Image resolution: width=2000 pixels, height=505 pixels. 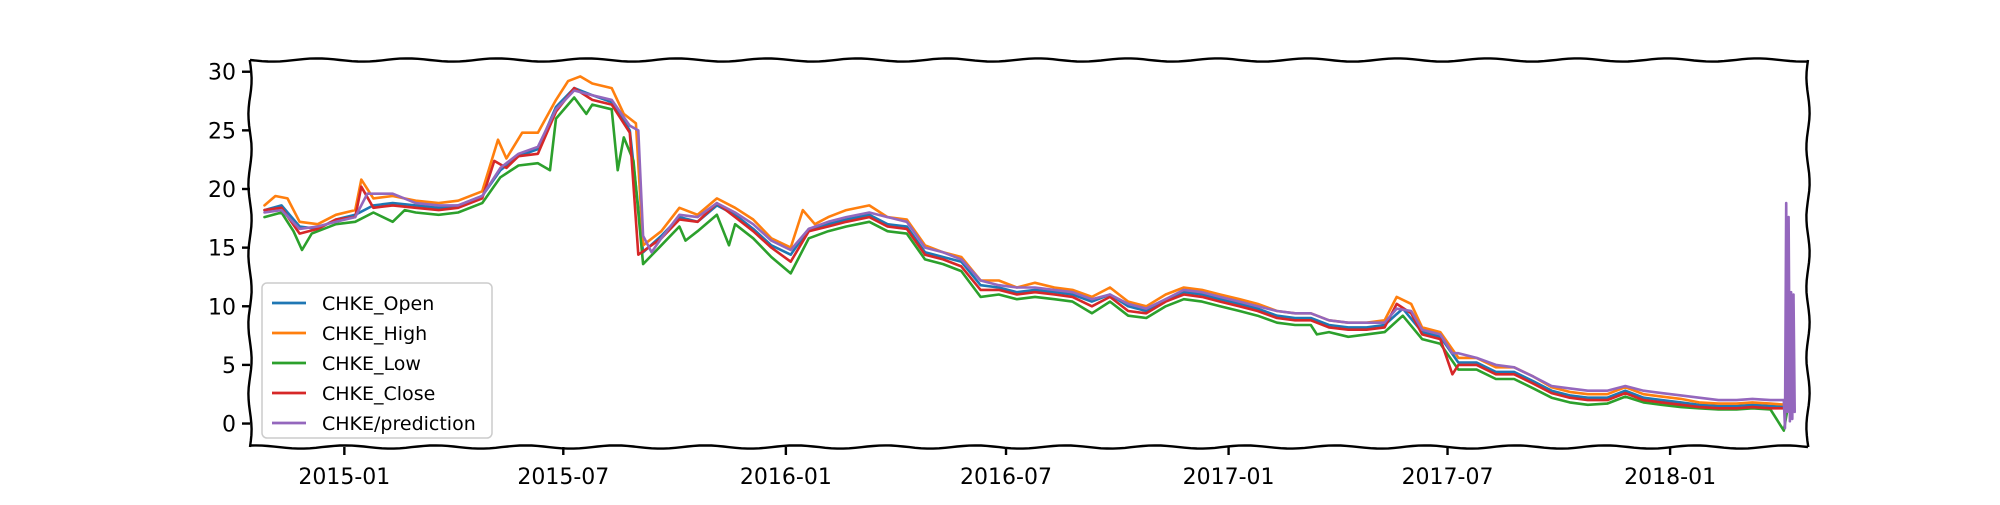 What do you see at coordinates (1670, 477) in the screenshot?
I see `x-tick-label: 2018-01` at bounding box center [1670, 477].